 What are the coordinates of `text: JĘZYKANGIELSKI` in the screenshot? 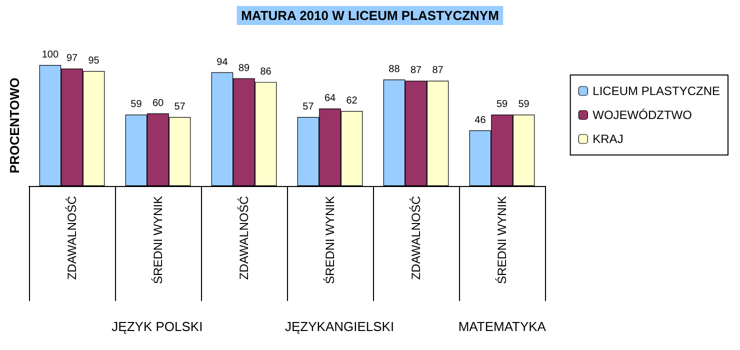 It's located at (339, 326).